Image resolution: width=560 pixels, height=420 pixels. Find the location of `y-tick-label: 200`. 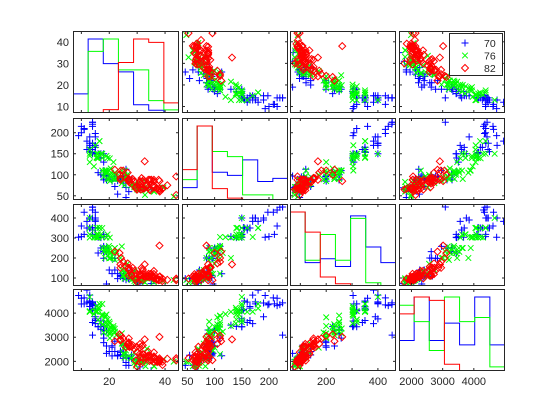

y-tick-label: 200 is located at coordinates (60, 259).